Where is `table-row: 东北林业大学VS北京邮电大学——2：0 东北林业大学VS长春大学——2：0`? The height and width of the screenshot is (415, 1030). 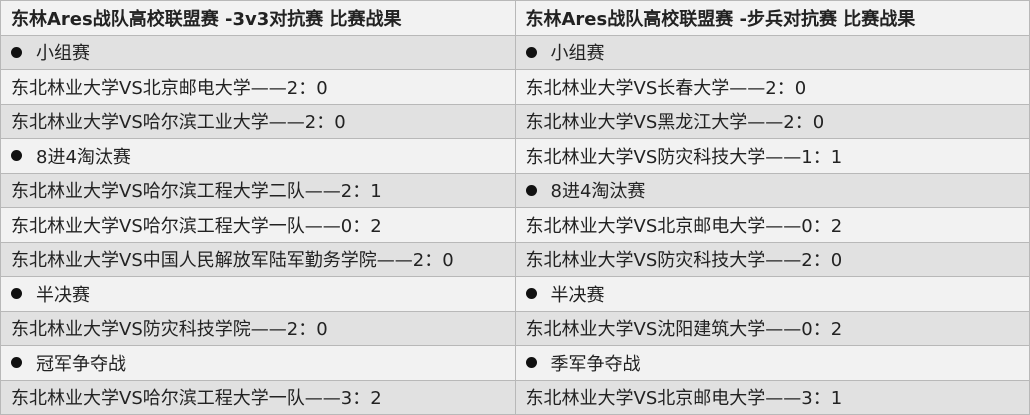
table-row: 东北林业大学VS北京邮电大学——2：0 东北林业大学VS长春大学——2：0 is located at coordinates (515, 87).